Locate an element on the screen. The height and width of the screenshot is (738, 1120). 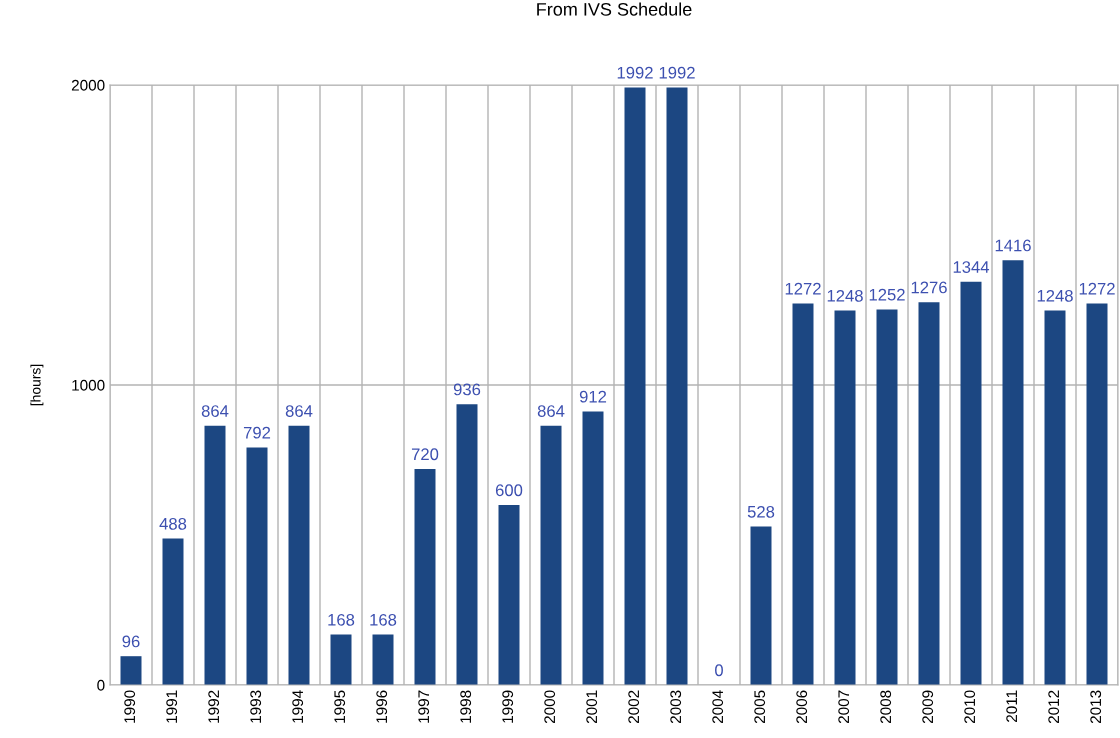
x-tick-label: 1990 is located at coordinates (130, 706).